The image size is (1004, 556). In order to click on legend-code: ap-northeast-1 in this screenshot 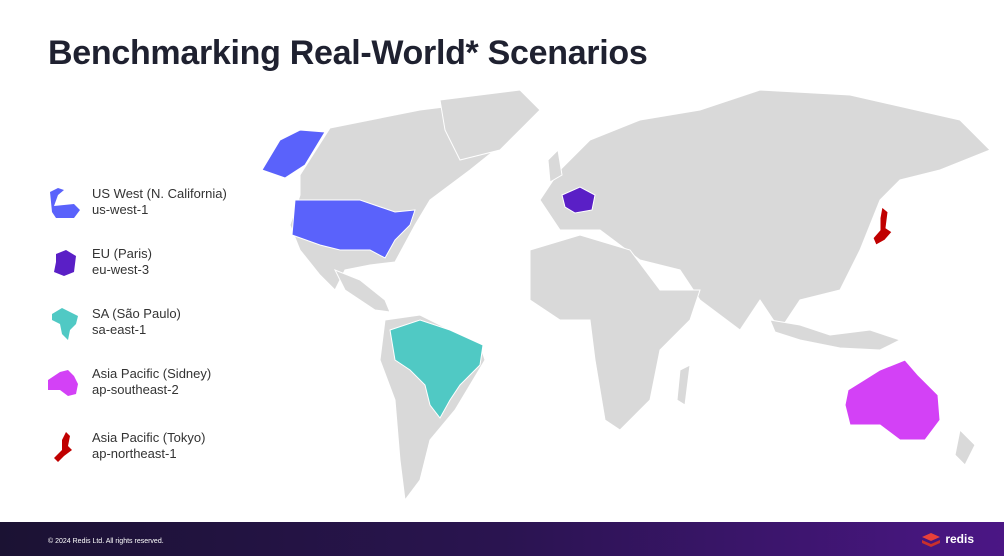, I will do `click(134, 453)`.